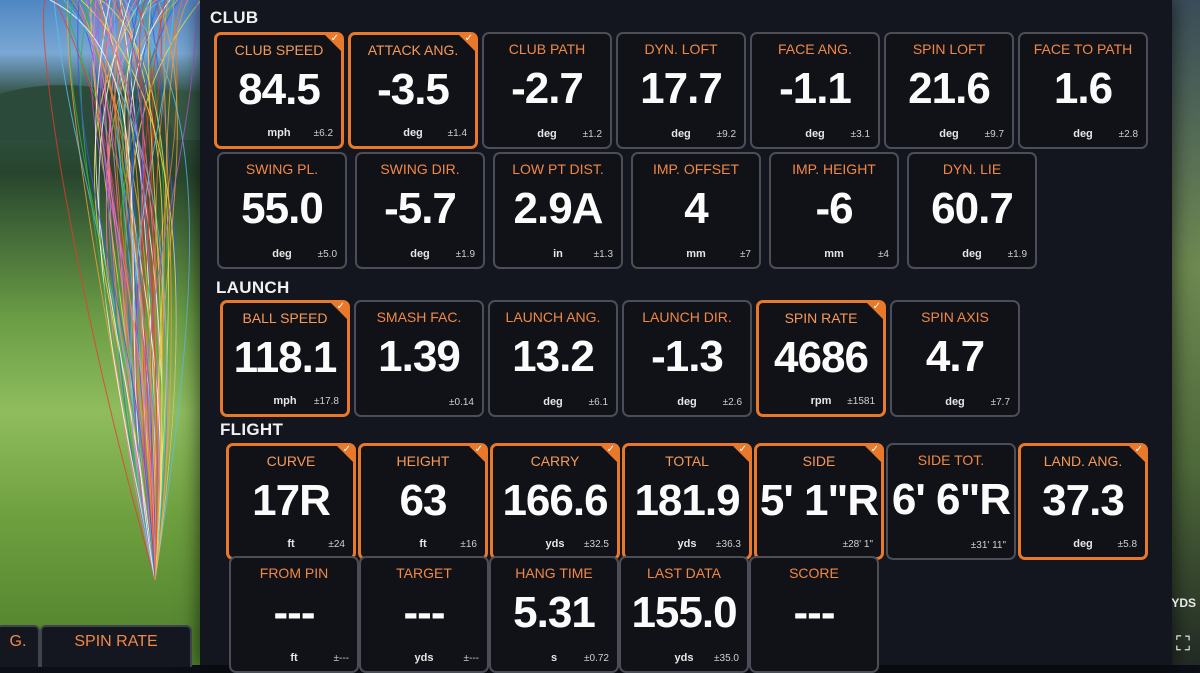  What do you see at coordinates (1183, 603) in the screenshot?
I see `units-label: YDS` at bounding box center [1183, 603].